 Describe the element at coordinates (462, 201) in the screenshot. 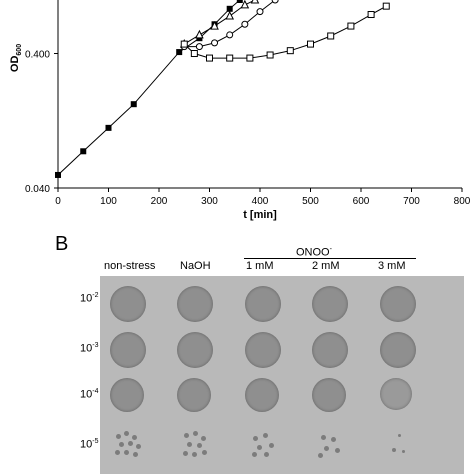

I see `x-tick-label: 800` at that location.